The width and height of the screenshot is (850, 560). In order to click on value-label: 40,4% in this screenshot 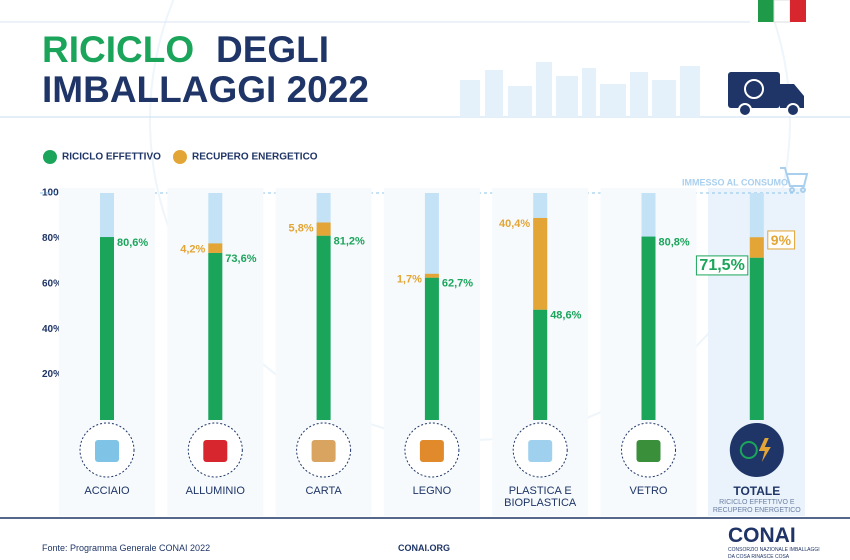, I will do `click(514, 224)`.